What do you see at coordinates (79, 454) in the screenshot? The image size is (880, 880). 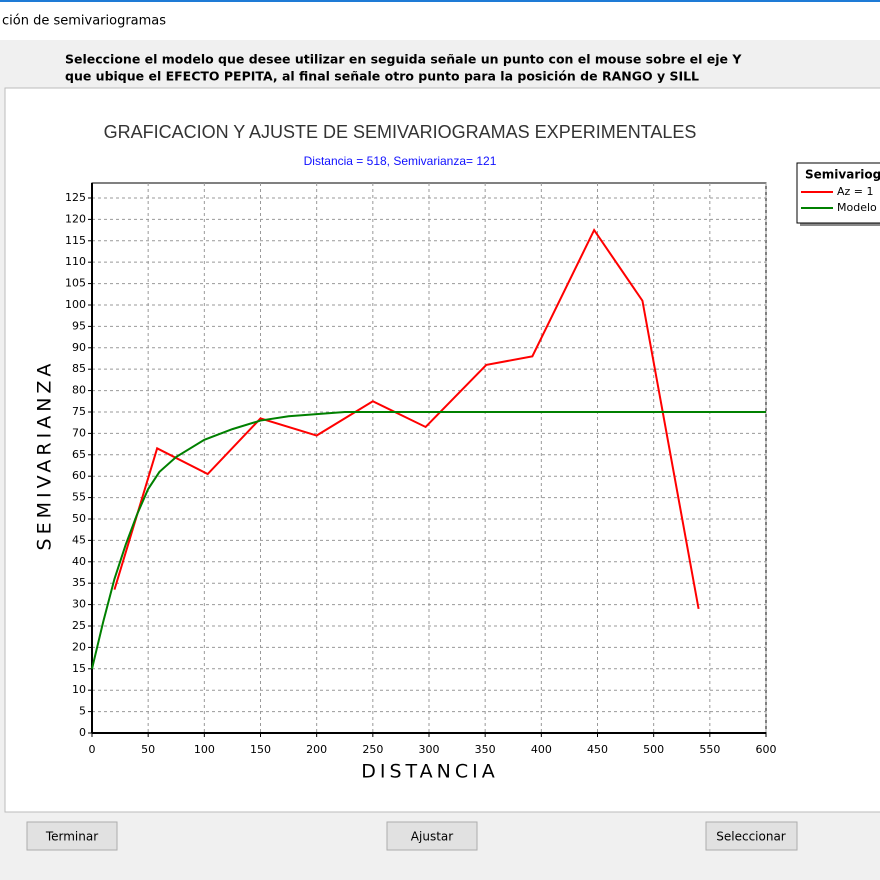 I see `y-tick-label: 65` at bounding box center [79, 454].